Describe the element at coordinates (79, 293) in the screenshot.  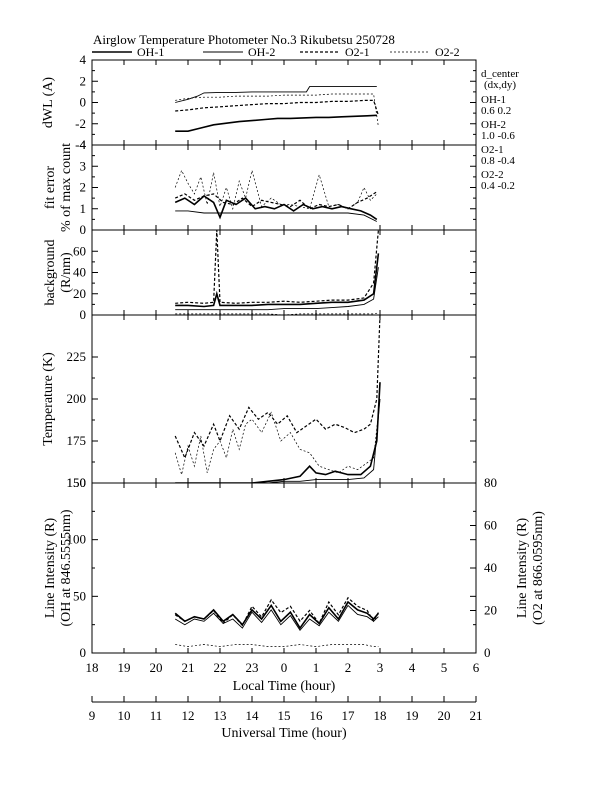
I see `y-tick-label: 20` at that location.